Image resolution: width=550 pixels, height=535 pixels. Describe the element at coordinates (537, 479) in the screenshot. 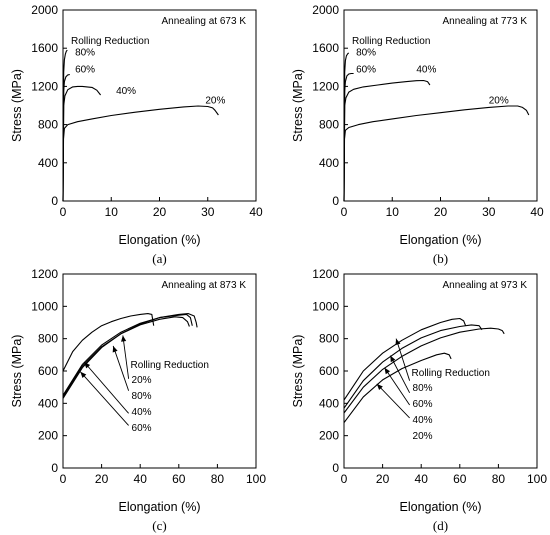

I see `x-tick-label: 100` at that location.